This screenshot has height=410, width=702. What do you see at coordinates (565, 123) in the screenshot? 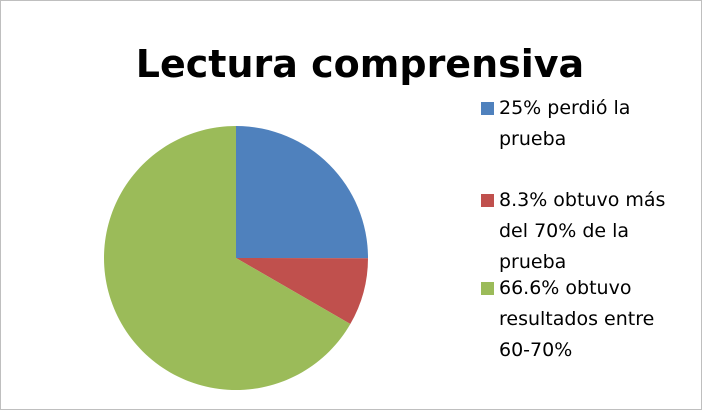
I see `legend-label: 25% perdió la prueba` at bounding box center [565, 123].